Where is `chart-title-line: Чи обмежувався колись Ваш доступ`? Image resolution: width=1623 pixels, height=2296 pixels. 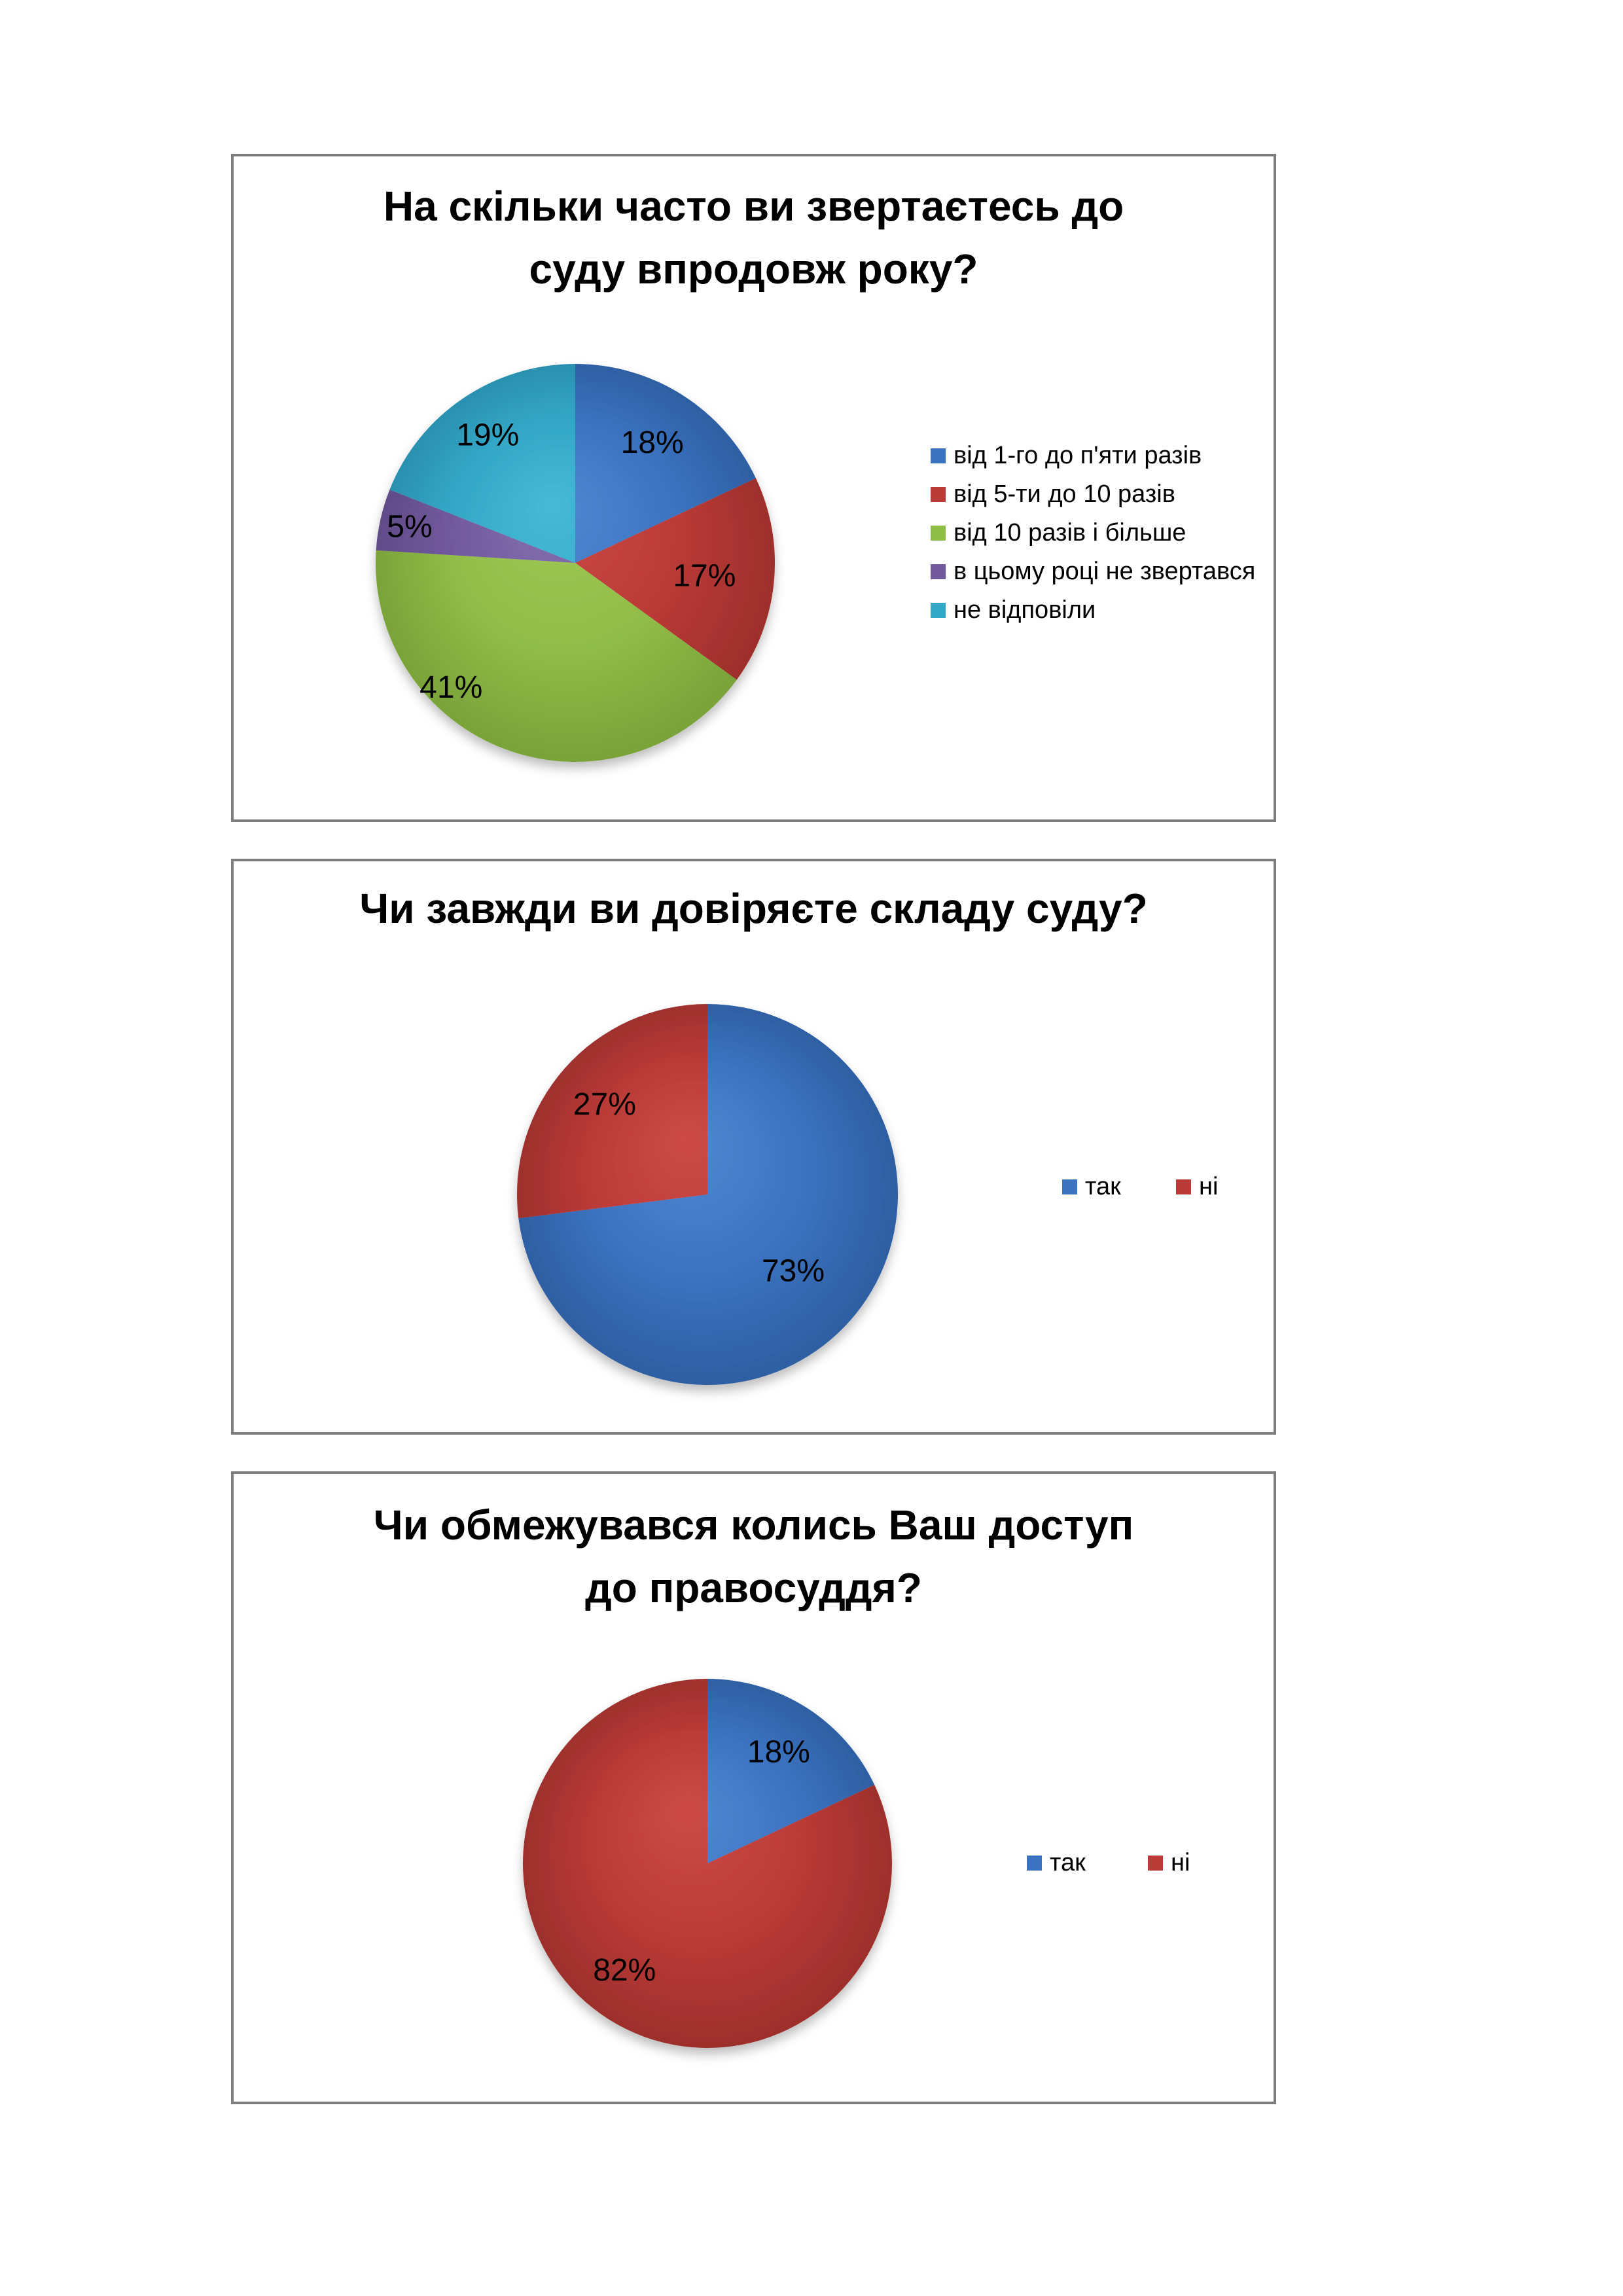 chart-title-line: Чи обмежувався колись Ваш доступ is located at coordinates (754, 1525).